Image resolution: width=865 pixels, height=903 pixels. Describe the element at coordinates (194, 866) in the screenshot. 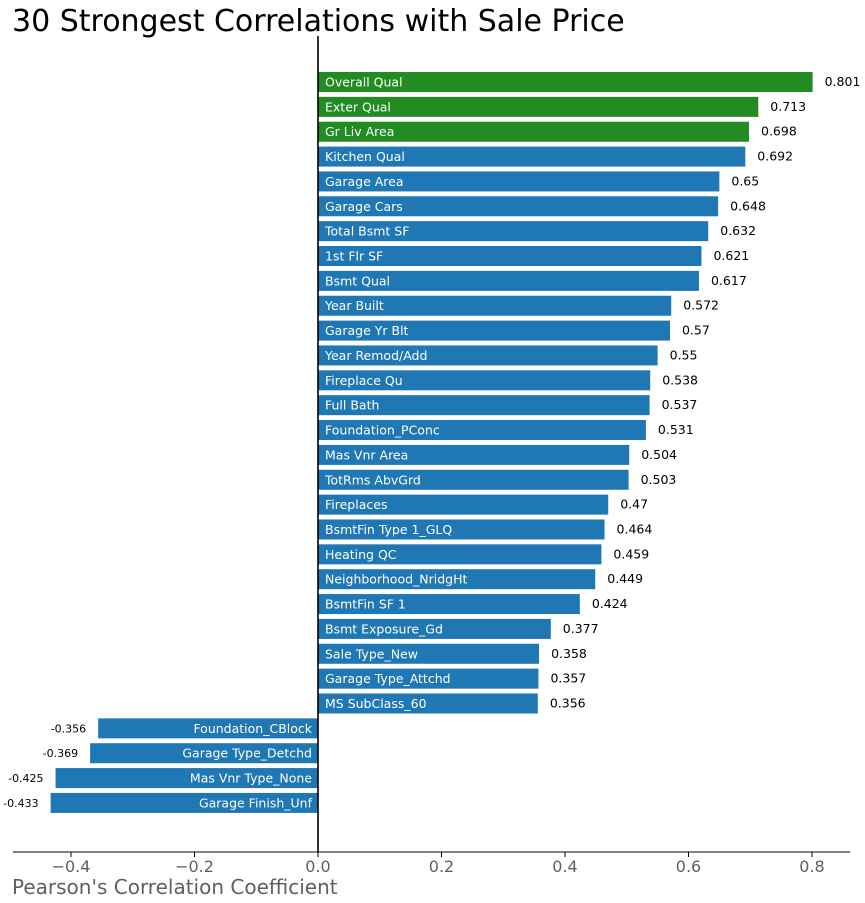

I see `x-tick-label: −0.2` at that location.